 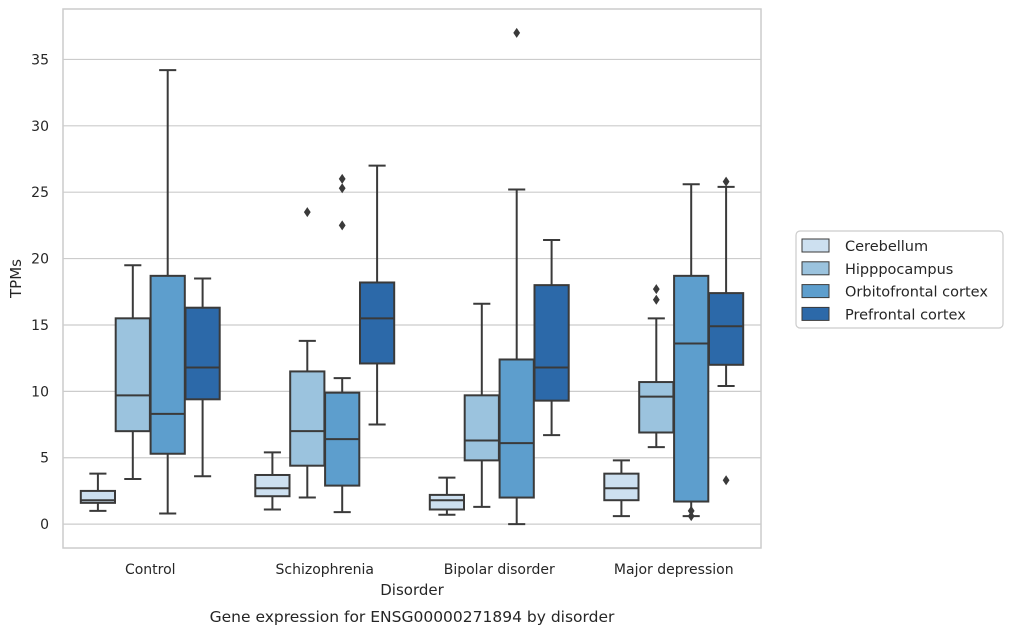 I want to click on y-tick-label-35: 35, so click(x=40, y=60).